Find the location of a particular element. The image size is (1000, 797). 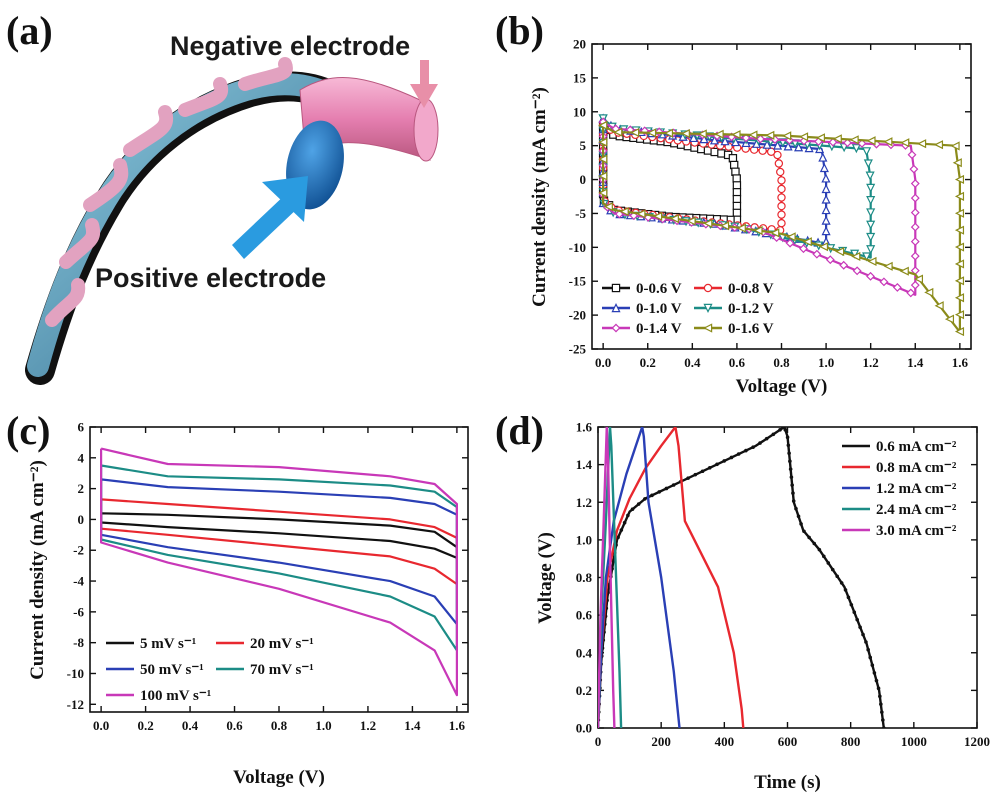

legend-label: 0.8 mA cm⁻² is located at coordinates (916, 468).